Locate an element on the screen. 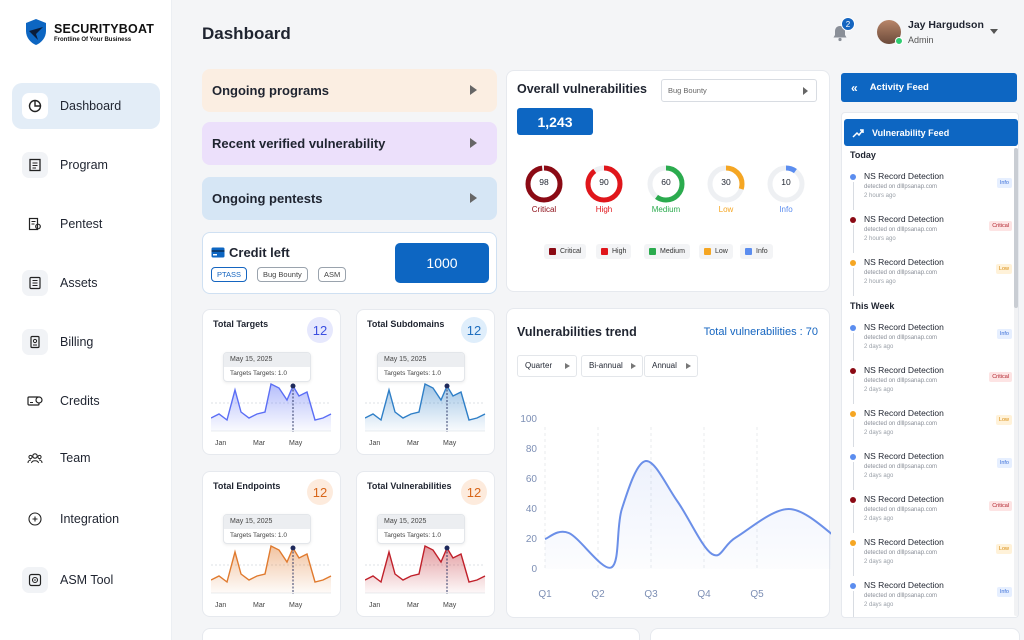  donut-value: 10 is located at coordinates (786, 182).